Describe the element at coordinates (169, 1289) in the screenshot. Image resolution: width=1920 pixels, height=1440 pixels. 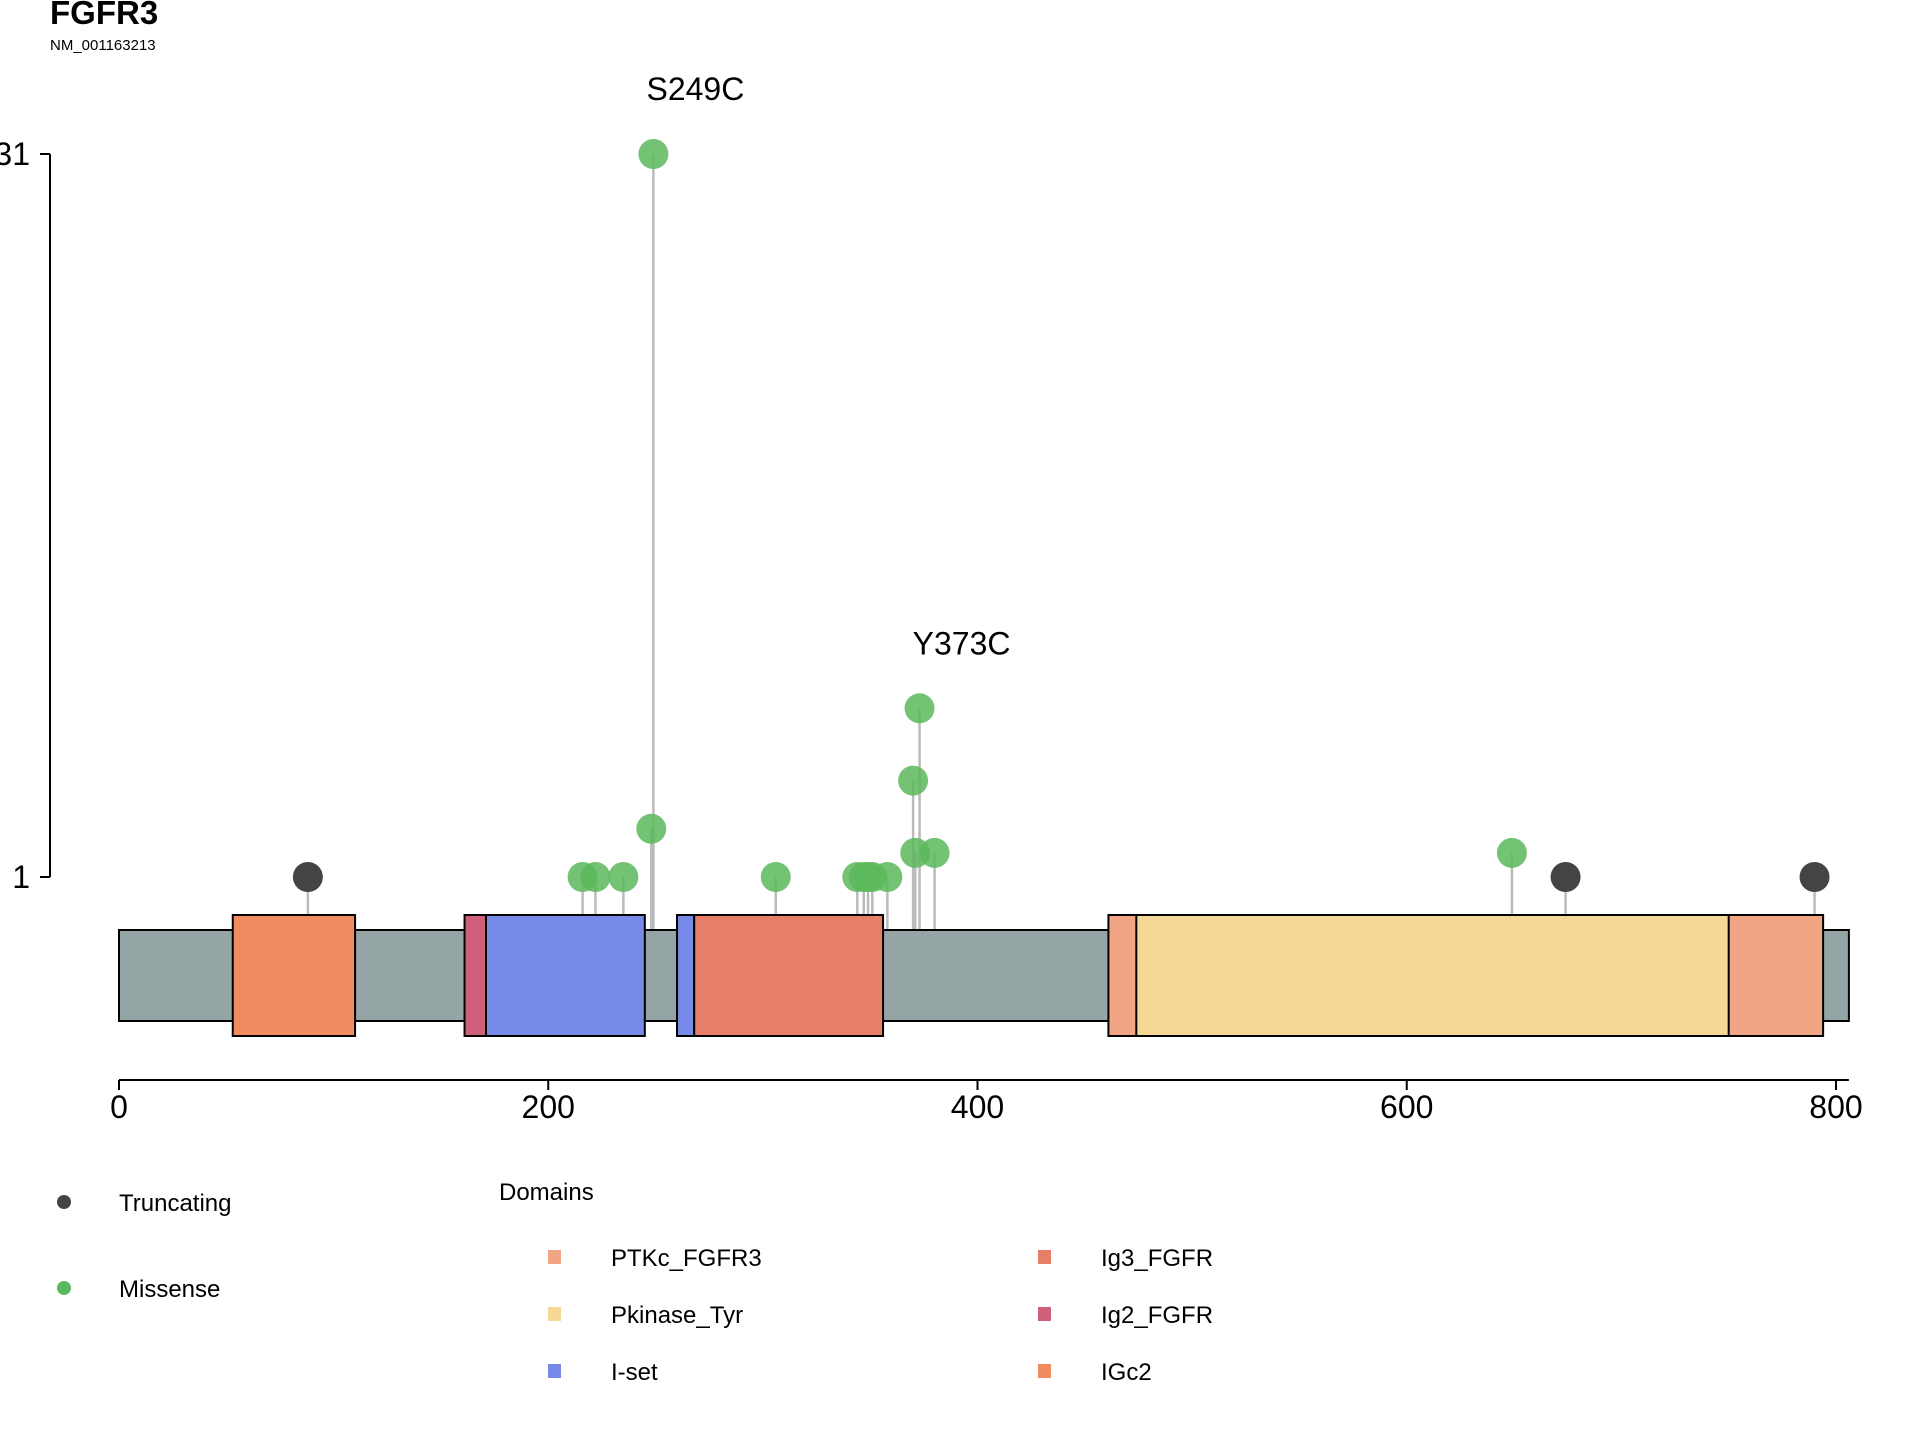
I see `legend-label: Missense` at that location.